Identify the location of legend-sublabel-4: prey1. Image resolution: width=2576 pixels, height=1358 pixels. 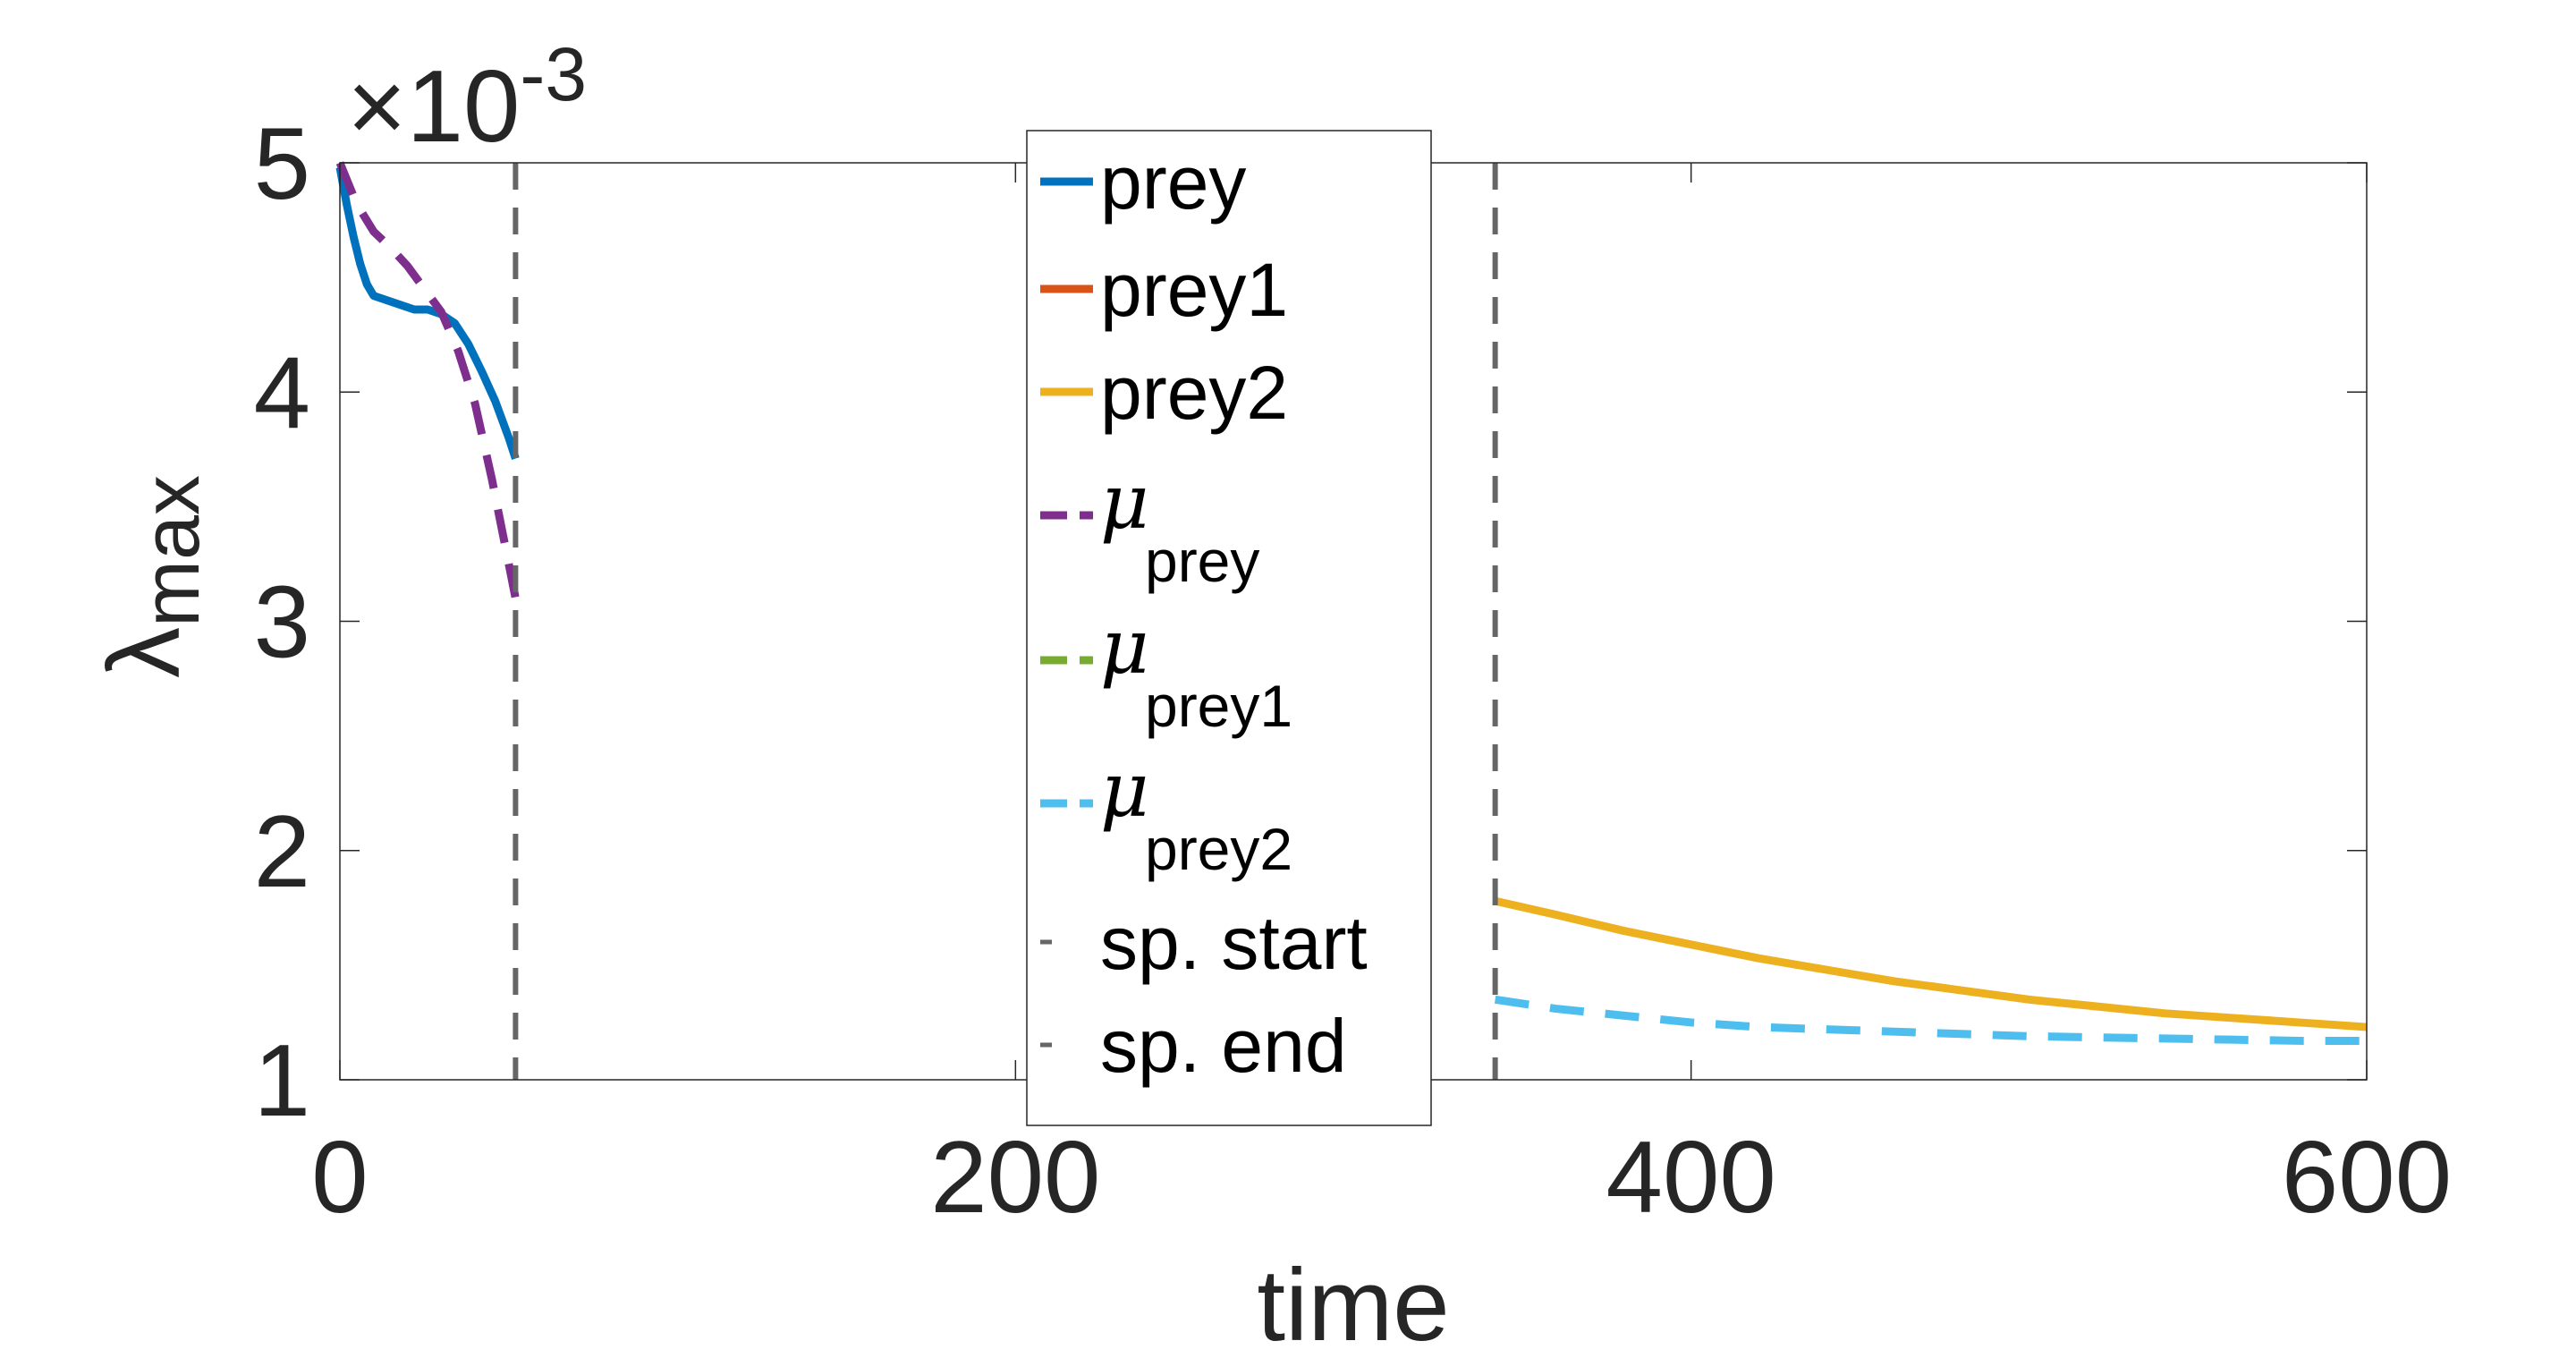
(1218, 706).